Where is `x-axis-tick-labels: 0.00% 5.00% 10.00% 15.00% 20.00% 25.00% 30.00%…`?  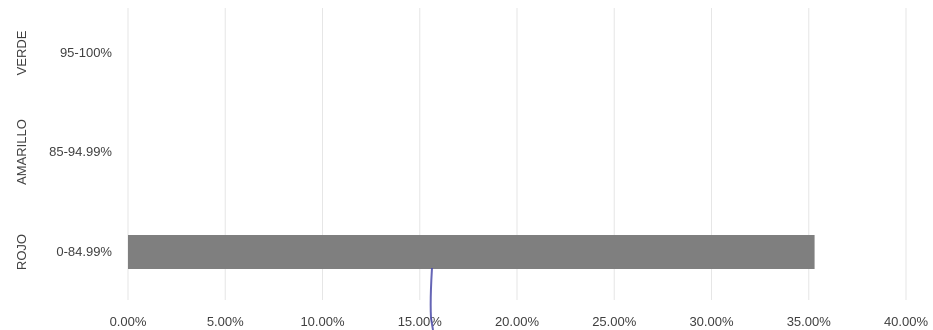 x-axis-tick-labels: 0.00% 5.00% 10.00% 15.00% 20.00% 25.00% 30.00%… is located at coordinates (519, 321).